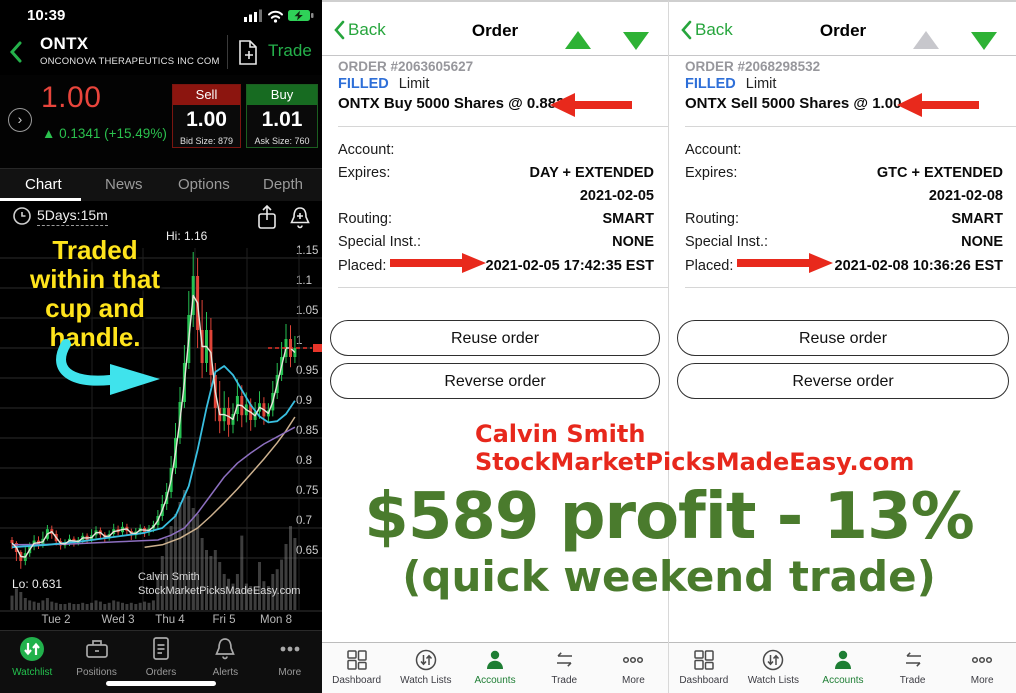 Image resolution: width=1016 pixels, height=693 pixels. What do you see at coordinates (20, 120) in the screenshot?
I see `expand-quote-button: ›` at bounding box center [20, 120].